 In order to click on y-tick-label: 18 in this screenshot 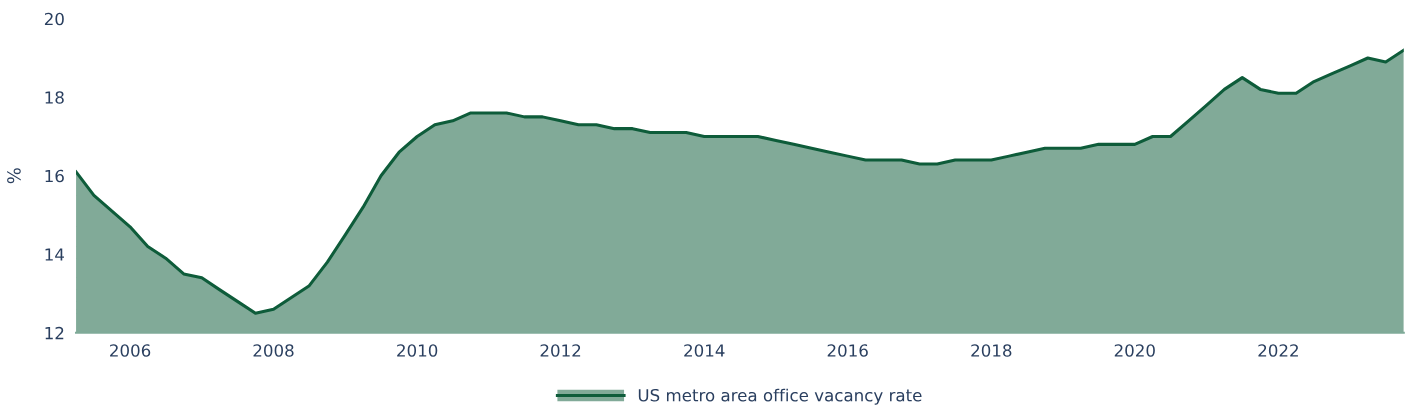, I will do `click(54, 97)`.